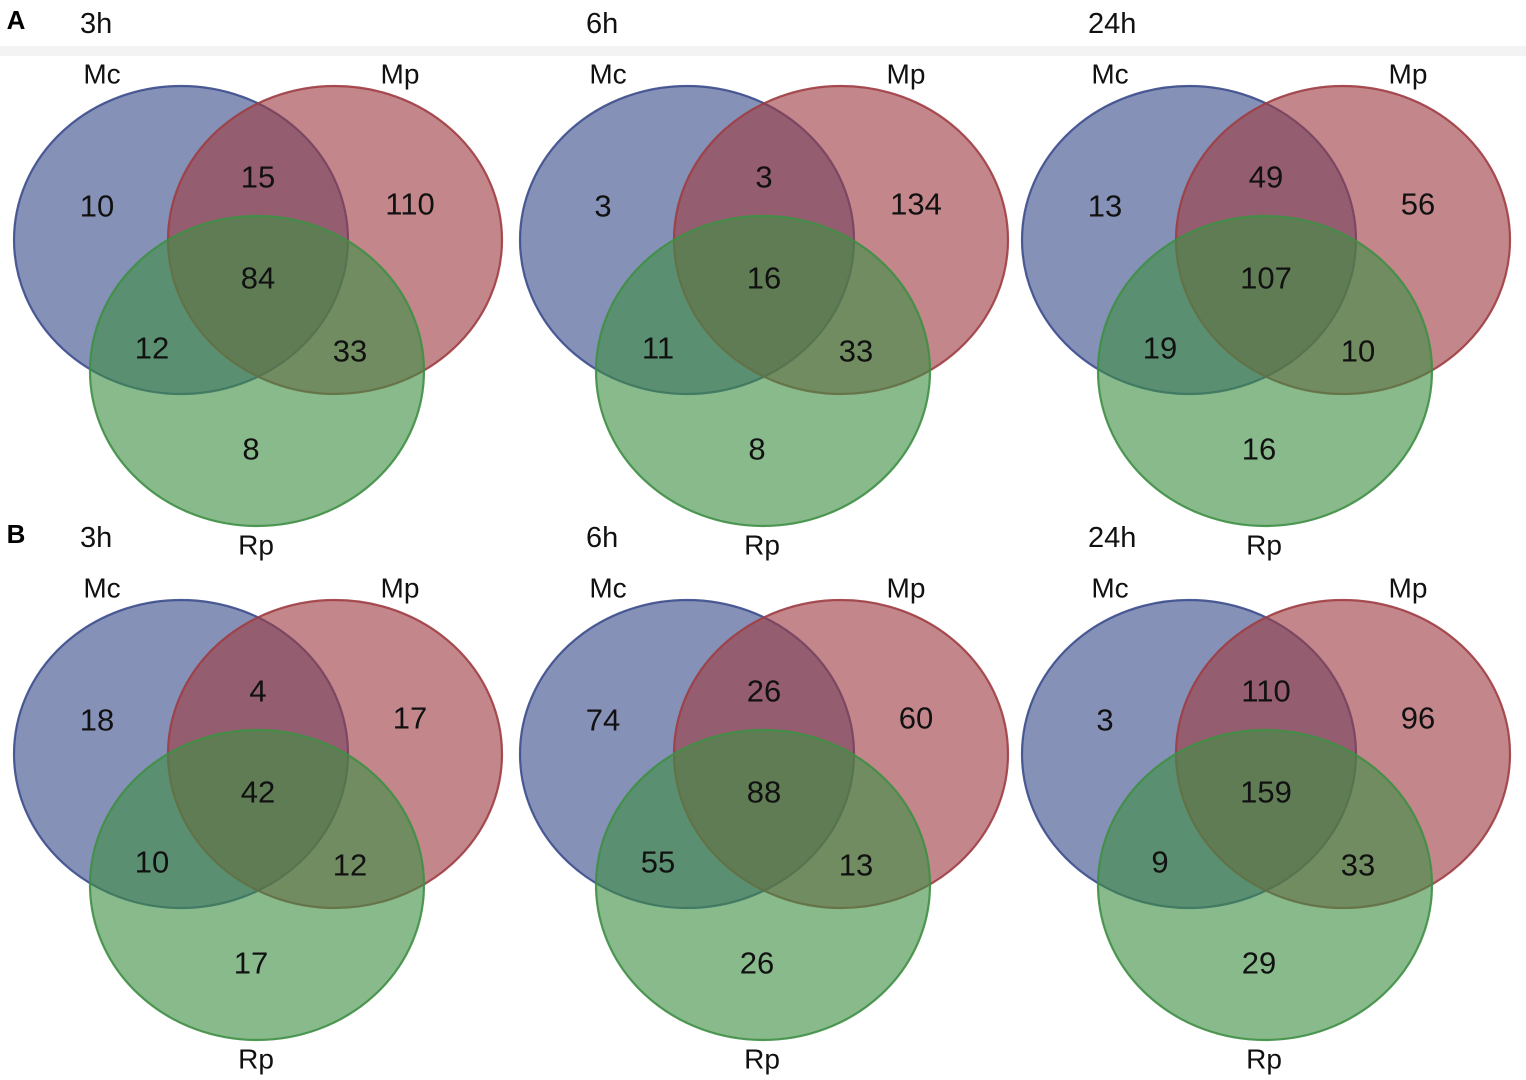  Describe the element at coordinates (916, 718) in the screenshot. I see `count-mp-only: 60` at that location.